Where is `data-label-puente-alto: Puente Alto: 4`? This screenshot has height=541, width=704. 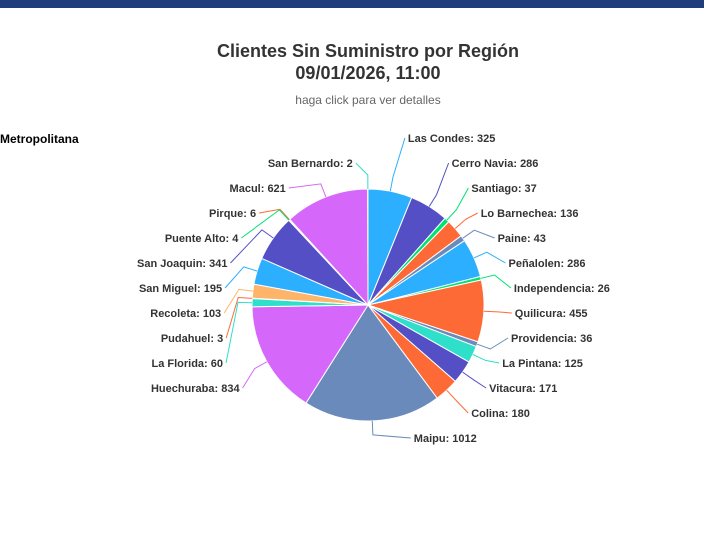 data-label-puente-alto: Puente Alto: 4 is located at coordinates (202, 239).